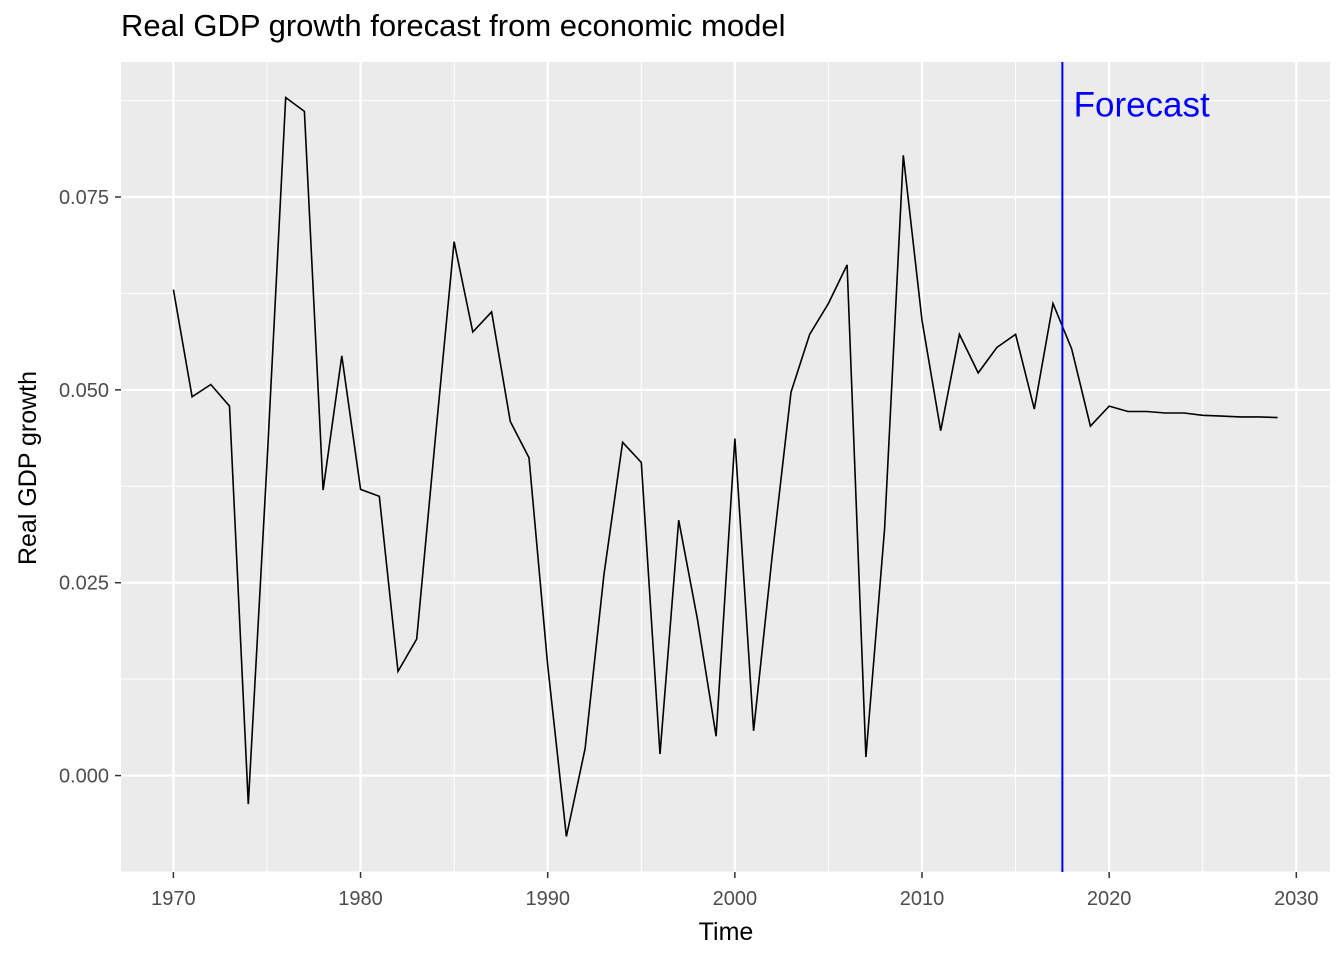  Describe the element at coordinates (173, 899) in the screenshot. I see `x-tick-label: 1970` at that location.